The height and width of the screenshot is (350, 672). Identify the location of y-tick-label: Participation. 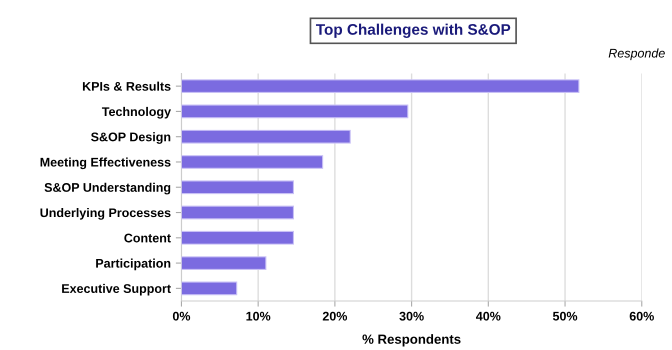
(133, 264).